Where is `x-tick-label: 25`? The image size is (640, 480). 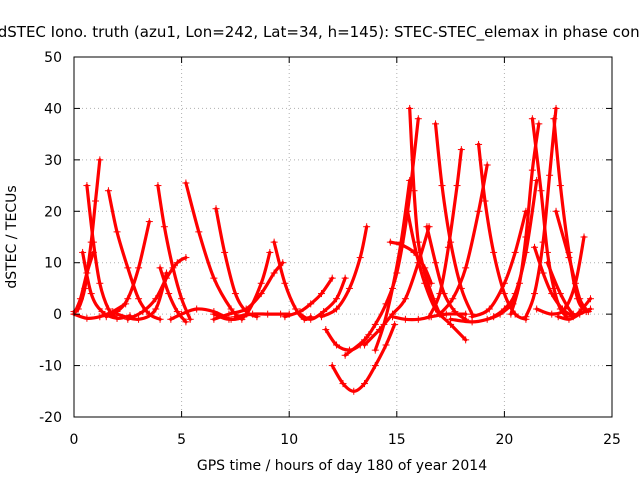 x-tick-label: 25 is located at coordinates (612, 440).